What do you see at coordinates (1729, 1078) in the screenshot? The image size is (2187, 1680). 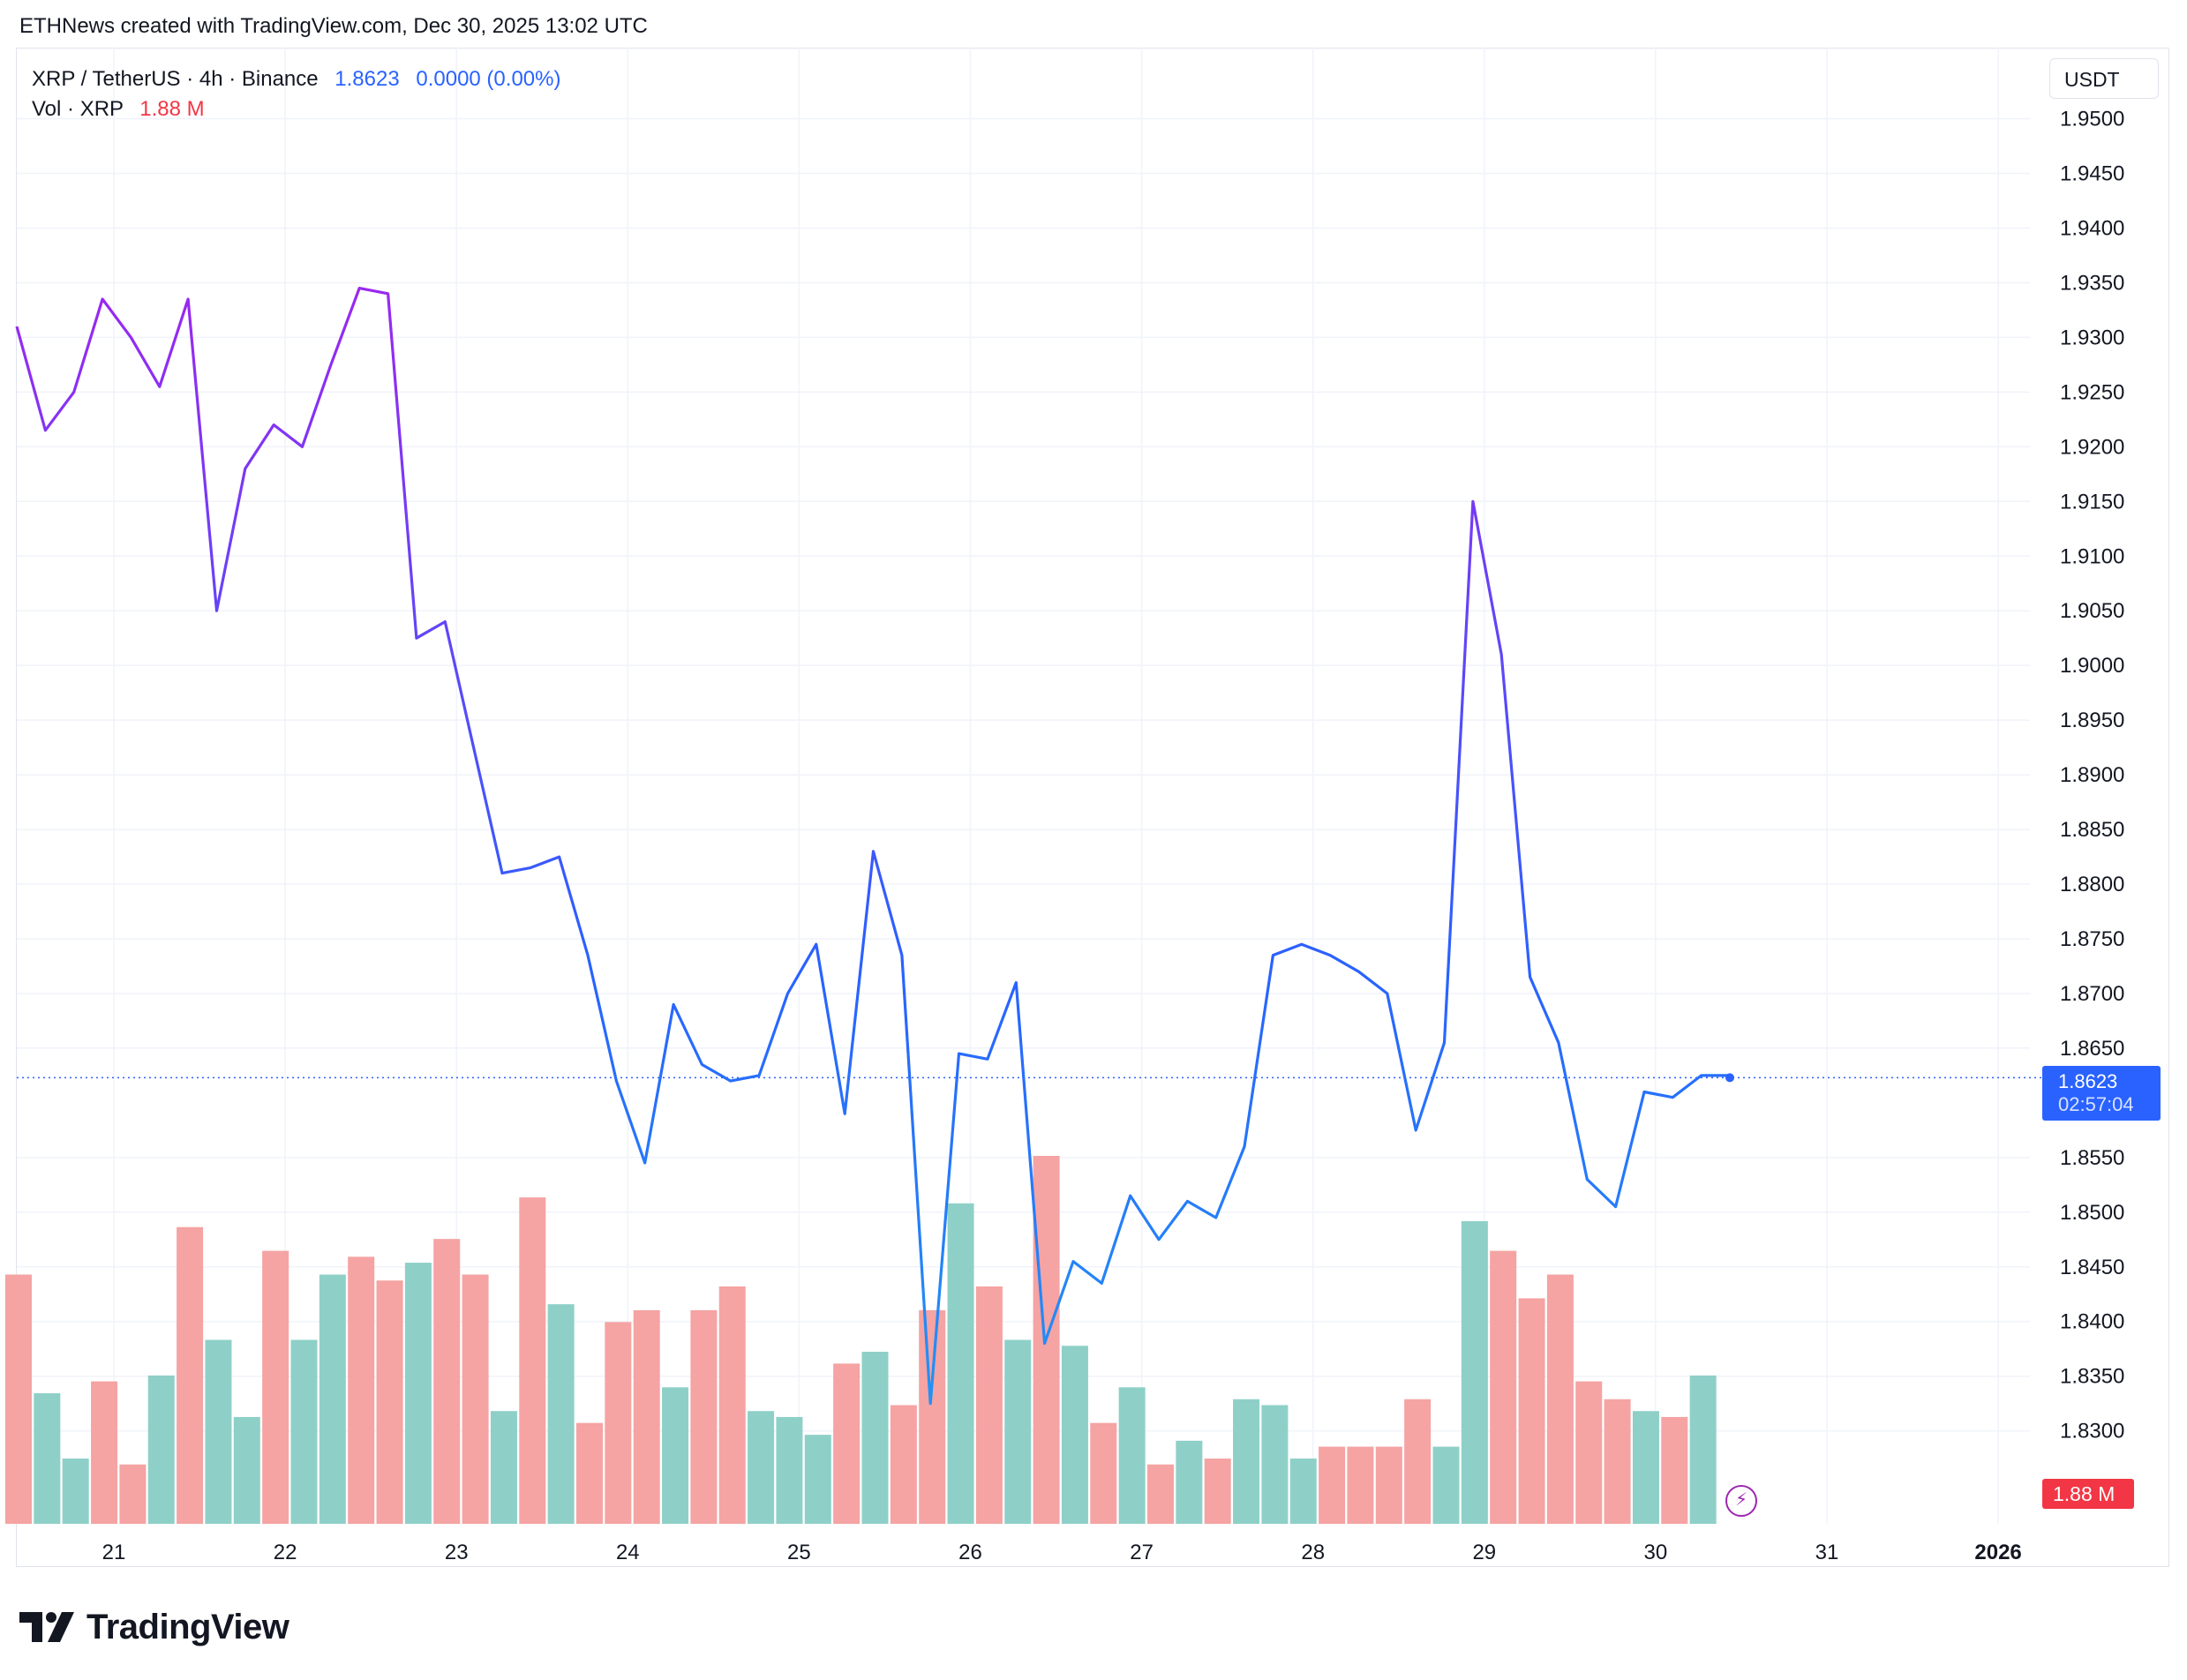 I see `last-price-dot` at bounding box center [1729, 1078].